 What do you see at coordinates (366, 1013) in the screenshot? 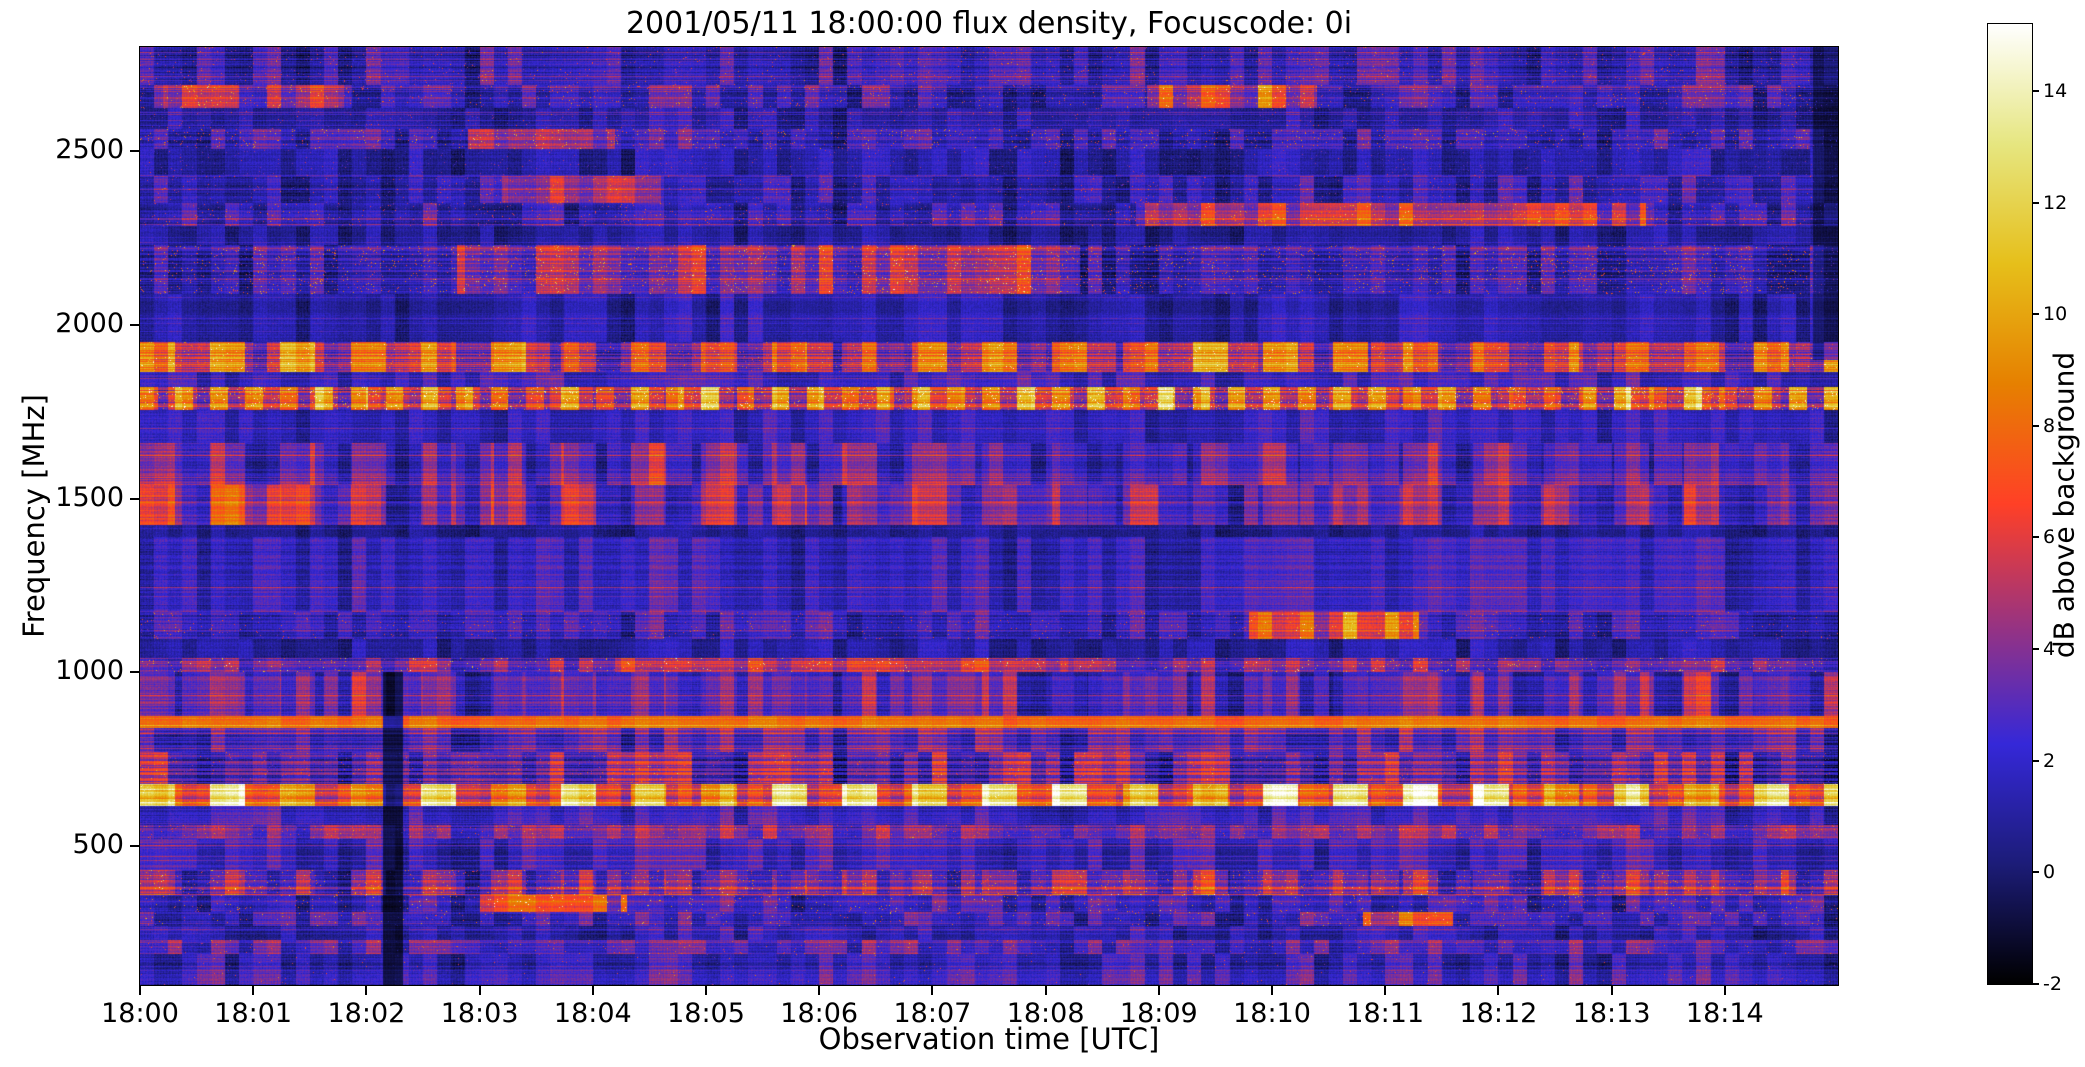
I see `x-tick-label: 18:02` at bounding box center [366, 1013].